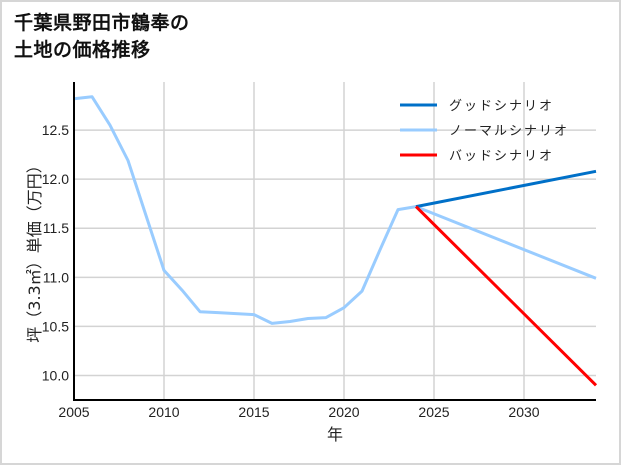 Image resolution: width=621 pixels, height=465 pixels. Describe the element at coordinates (298, 412) in the screenshot. I see `x-axis-ticks: 2005 2010 2015 2020 2025 2030` at that location.